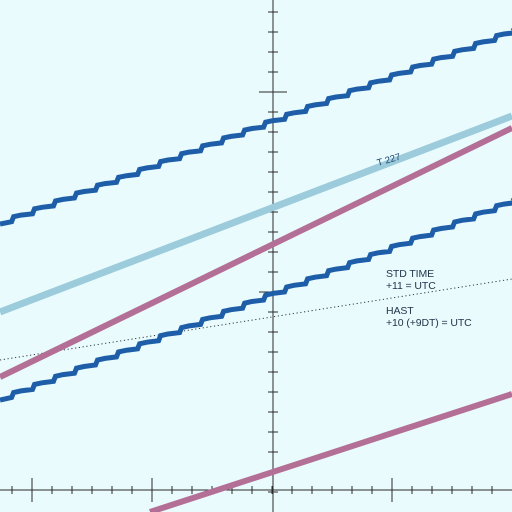 The image size is (512, 512). Describe the element at coordinates (429, 323) in the screenshot. I see `zone-lower-line2: +10 (+9DT) = UTC` at that location.